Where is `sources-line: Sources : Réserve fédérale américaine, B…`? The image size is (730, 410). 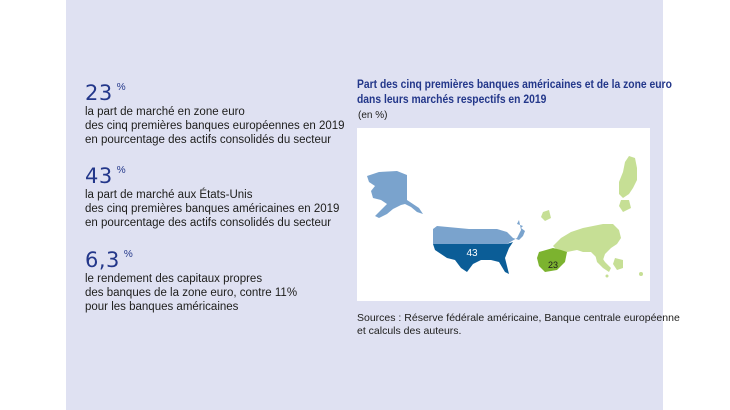
sources-line: Sources : Réserve fédérale américaine, B… is located at coordinates (518, 318).